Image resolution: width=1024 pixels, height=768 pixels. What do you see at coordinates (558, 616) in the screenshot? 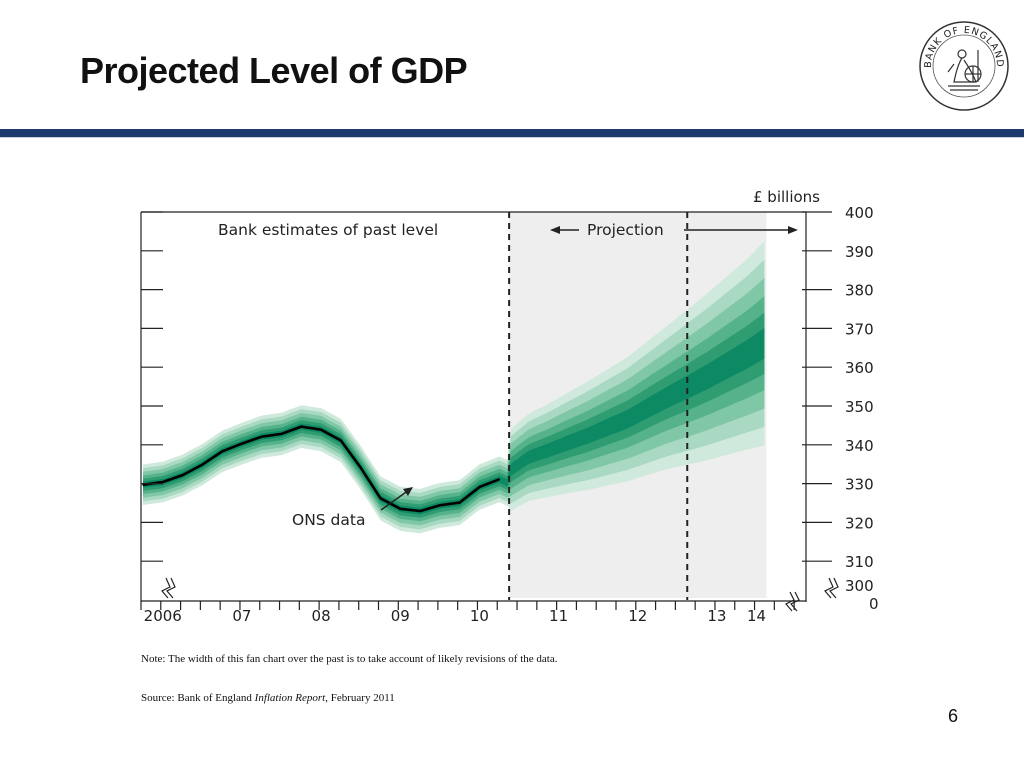
I see `x-tick-label: 11` at bounding box center [558, 616].